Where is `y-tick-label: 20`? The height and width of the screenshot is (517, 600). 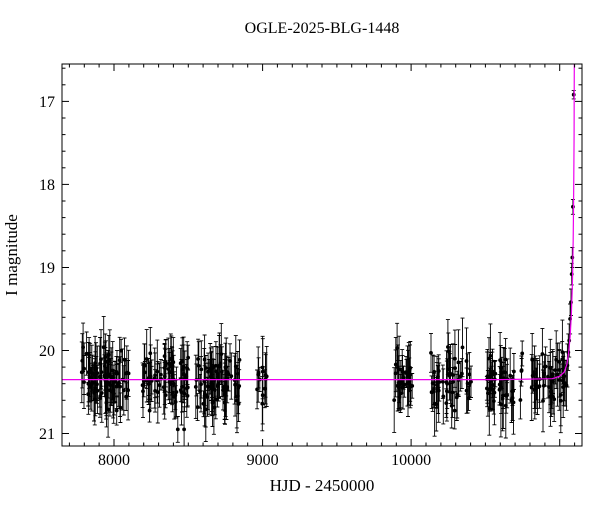
y-tick-label: 20 is located at coordinates (47, 351).